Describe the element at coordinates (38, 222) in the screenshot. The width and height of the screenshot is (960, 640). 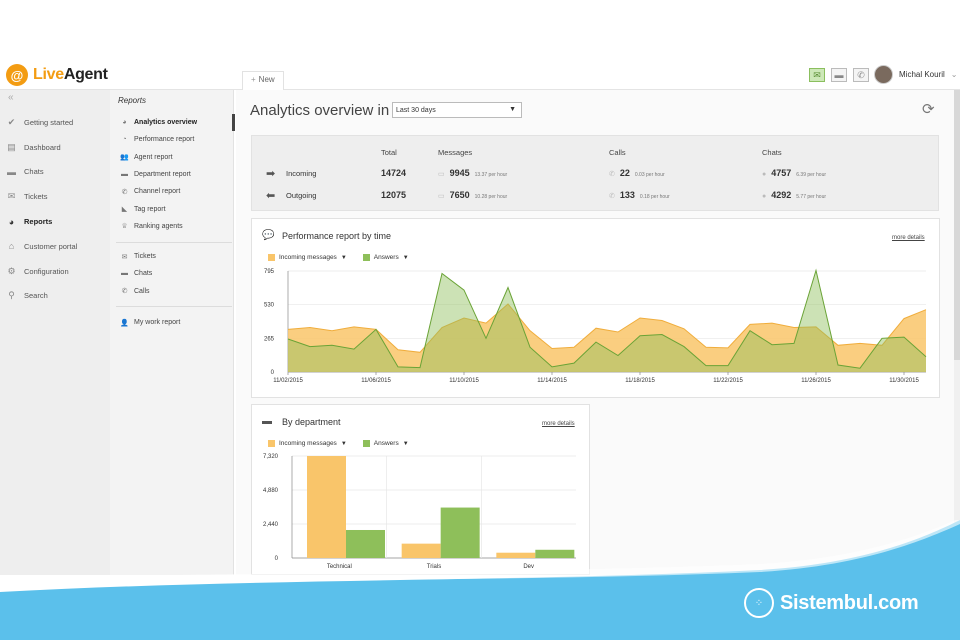
I see `sidebar-item-label: Reports` at that location.